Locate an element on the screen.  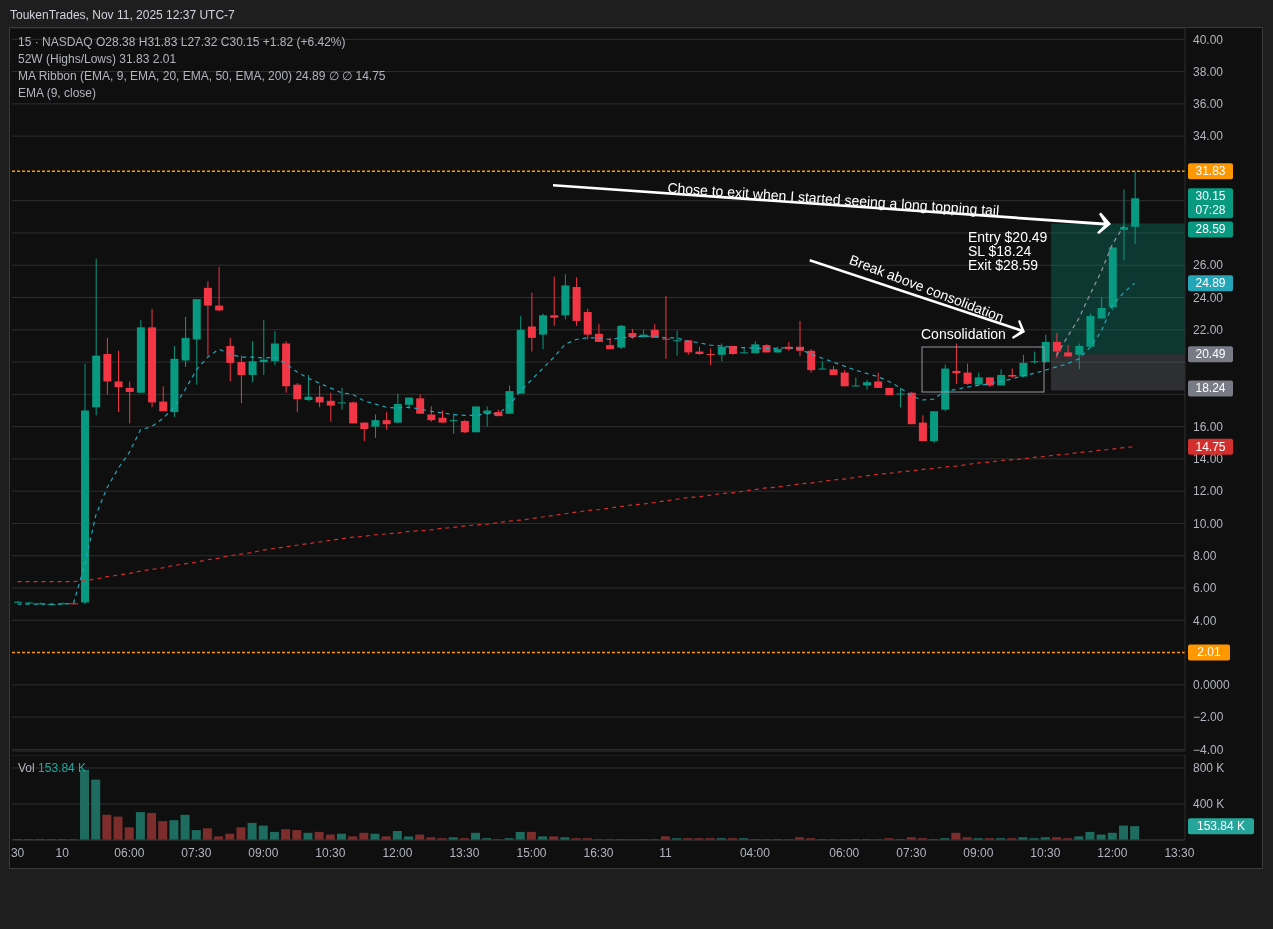
y-tick-label: 10.00 is located at coordinates (1208, 523).